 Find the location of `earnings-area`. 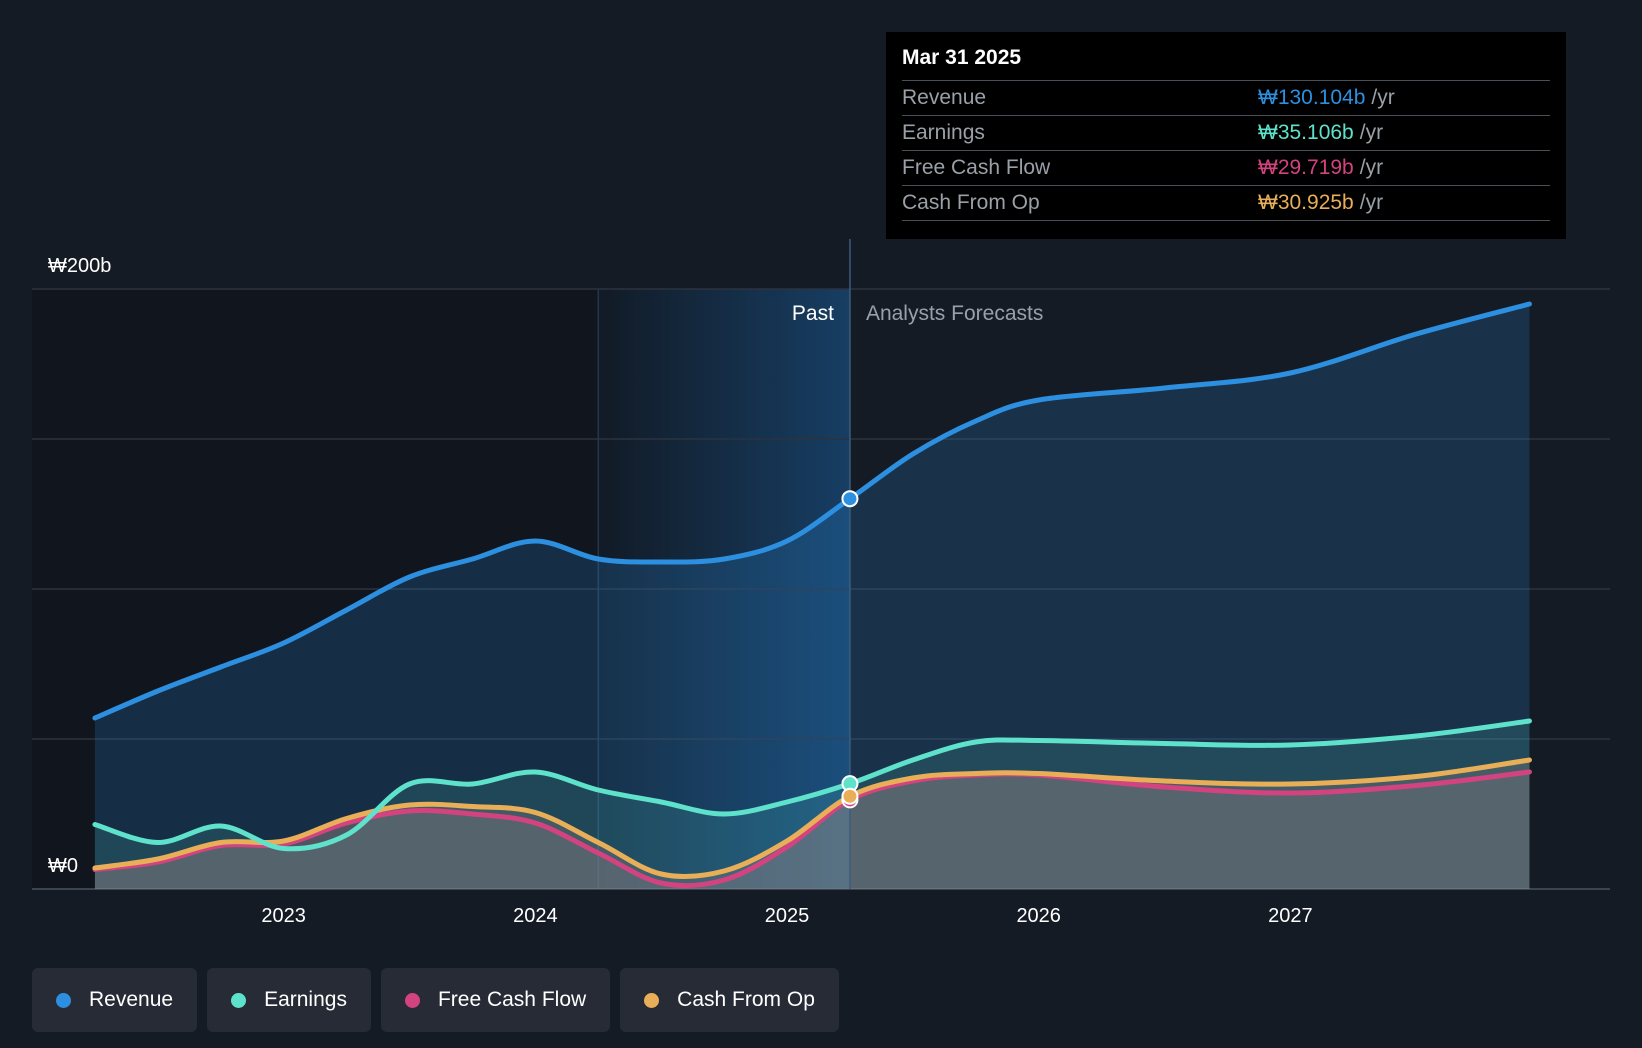

earnings-area is located at coordinates (812, 805).